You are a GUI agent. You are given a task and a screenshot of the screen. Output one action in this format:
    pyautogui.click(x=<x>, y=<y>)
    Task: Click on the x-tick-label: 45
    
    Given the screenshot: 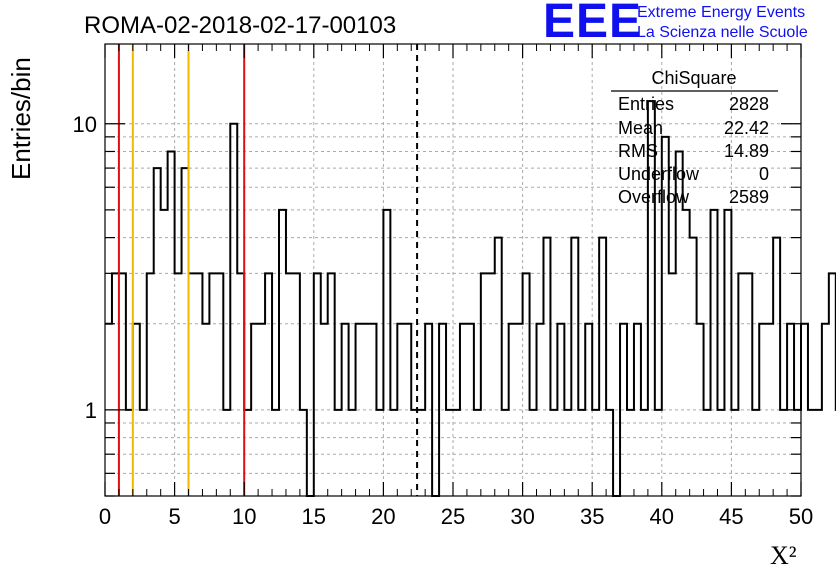 What is the action you would take?
    pyautogui.click(x=731, y=516)
    